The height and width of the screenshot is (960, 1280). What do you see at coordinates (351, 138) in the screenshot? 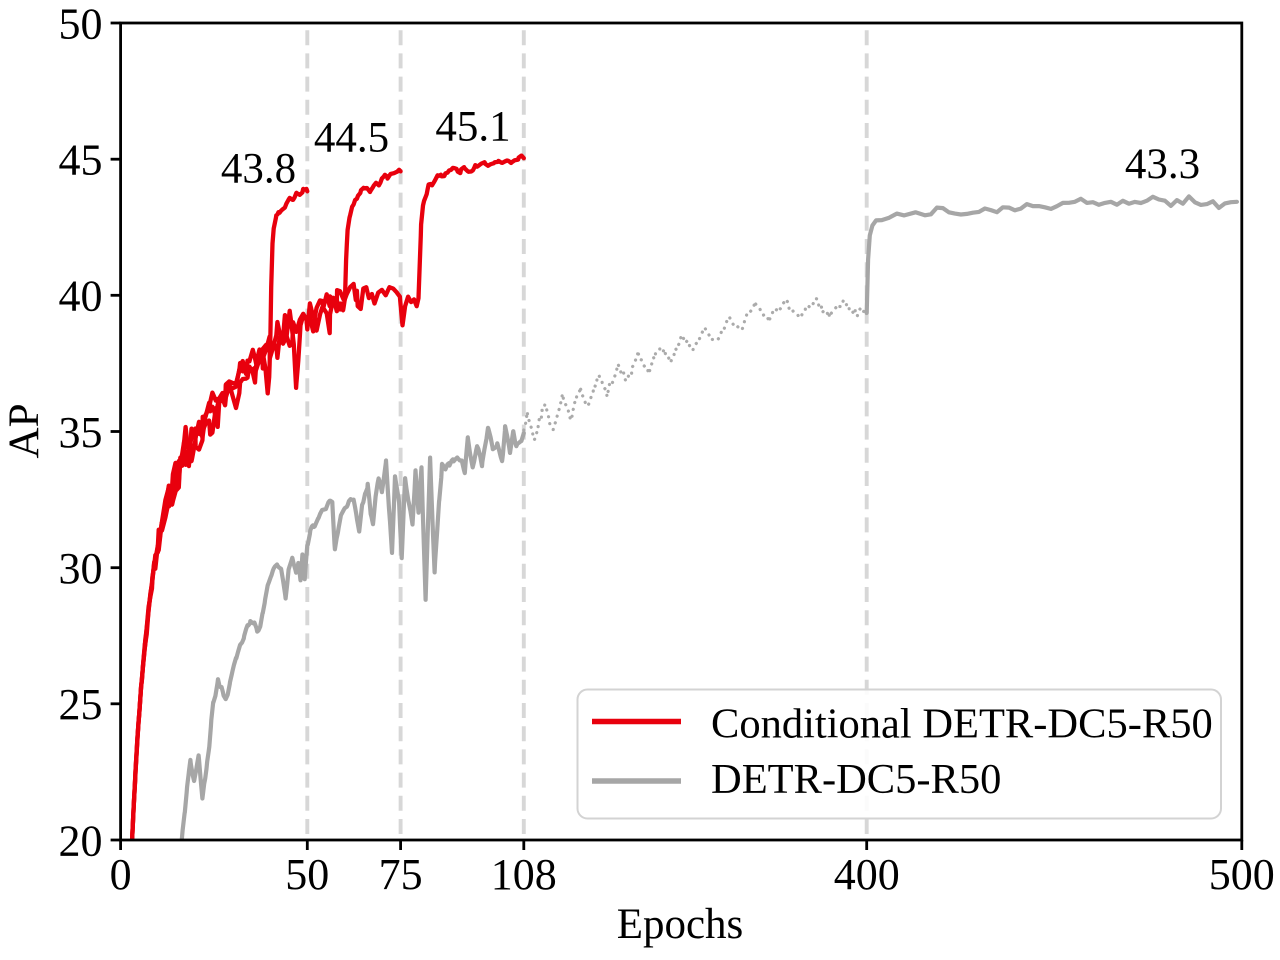
I see `svg-text: 44.5` at bounding box center [351, 138].